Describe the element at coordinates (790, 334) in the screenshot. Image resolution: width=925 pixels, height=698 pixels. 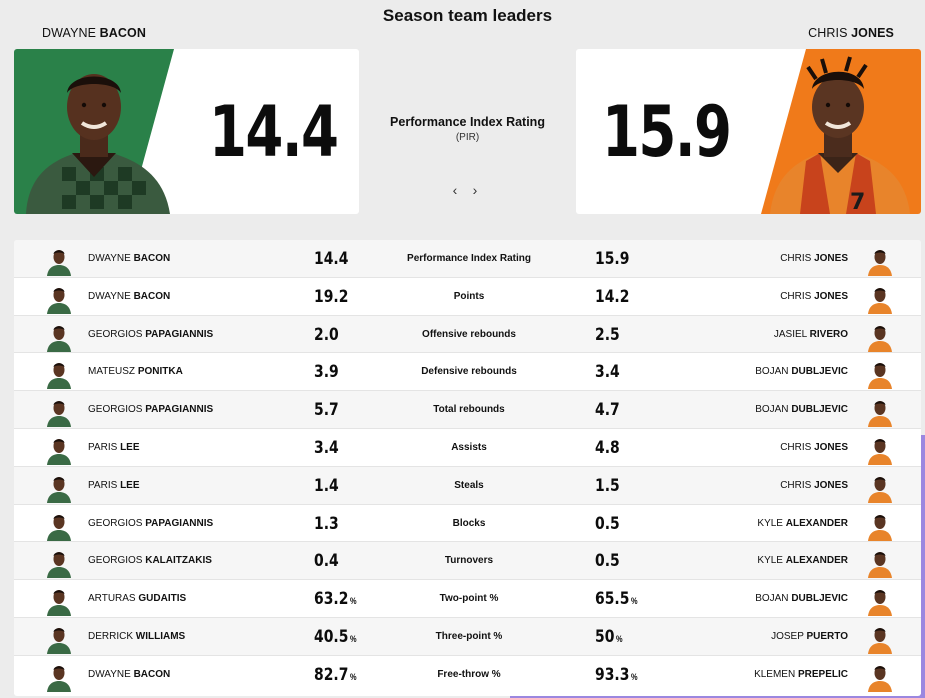
I see `first-name: JASIEL` at that location.